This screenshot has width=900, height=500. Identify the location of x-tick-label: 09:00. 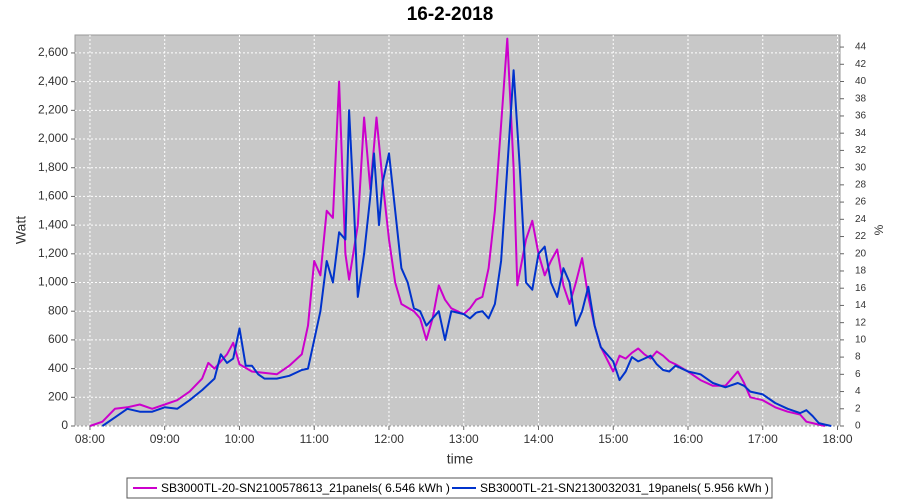
(165, 439).